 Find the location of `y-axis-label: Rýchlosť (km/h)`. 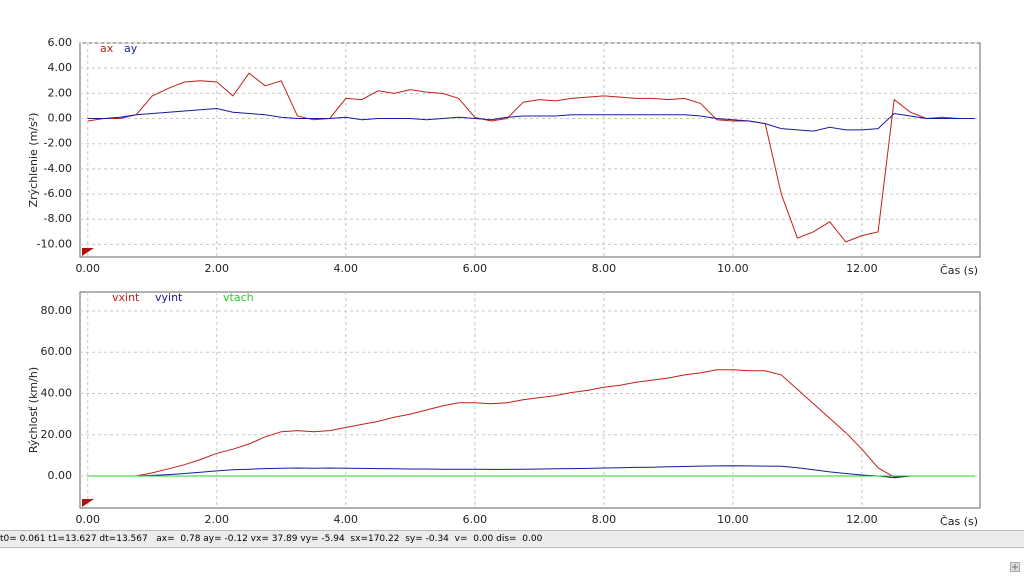

y-axis-label: Rýchlosť (km/h) is located at coordinates (33, 410).